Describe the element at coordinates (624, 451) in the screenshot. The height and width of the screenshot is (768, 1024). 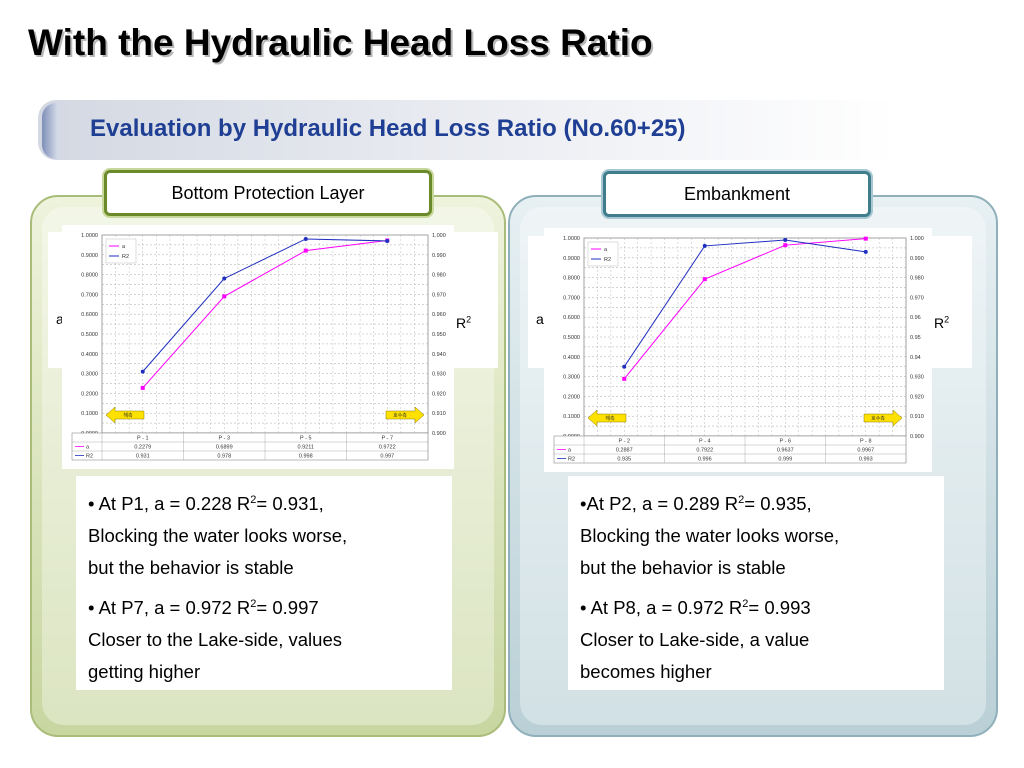
I see `right-chart-data-label-a: 0.2887` at that location.